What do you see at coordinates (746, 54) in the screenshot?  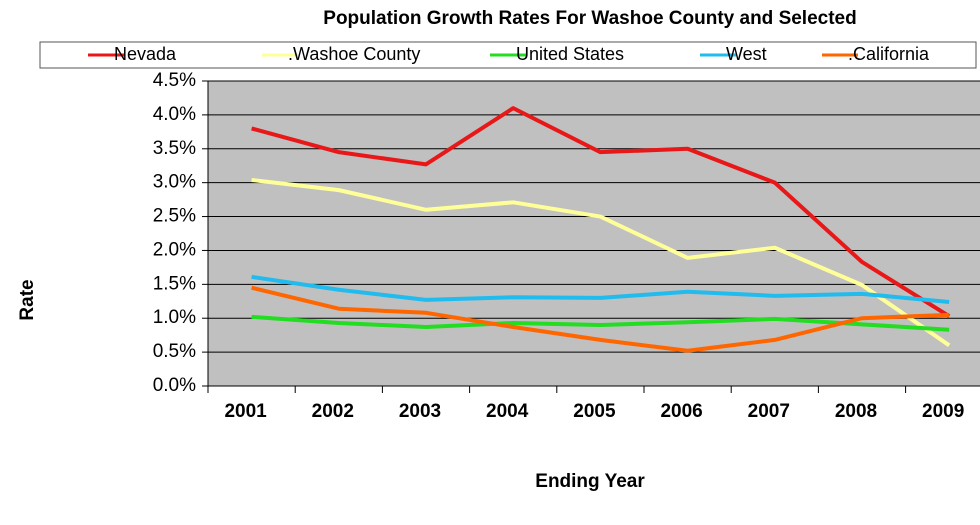 I see `legend-label: West` at bounding box center [746, 54].